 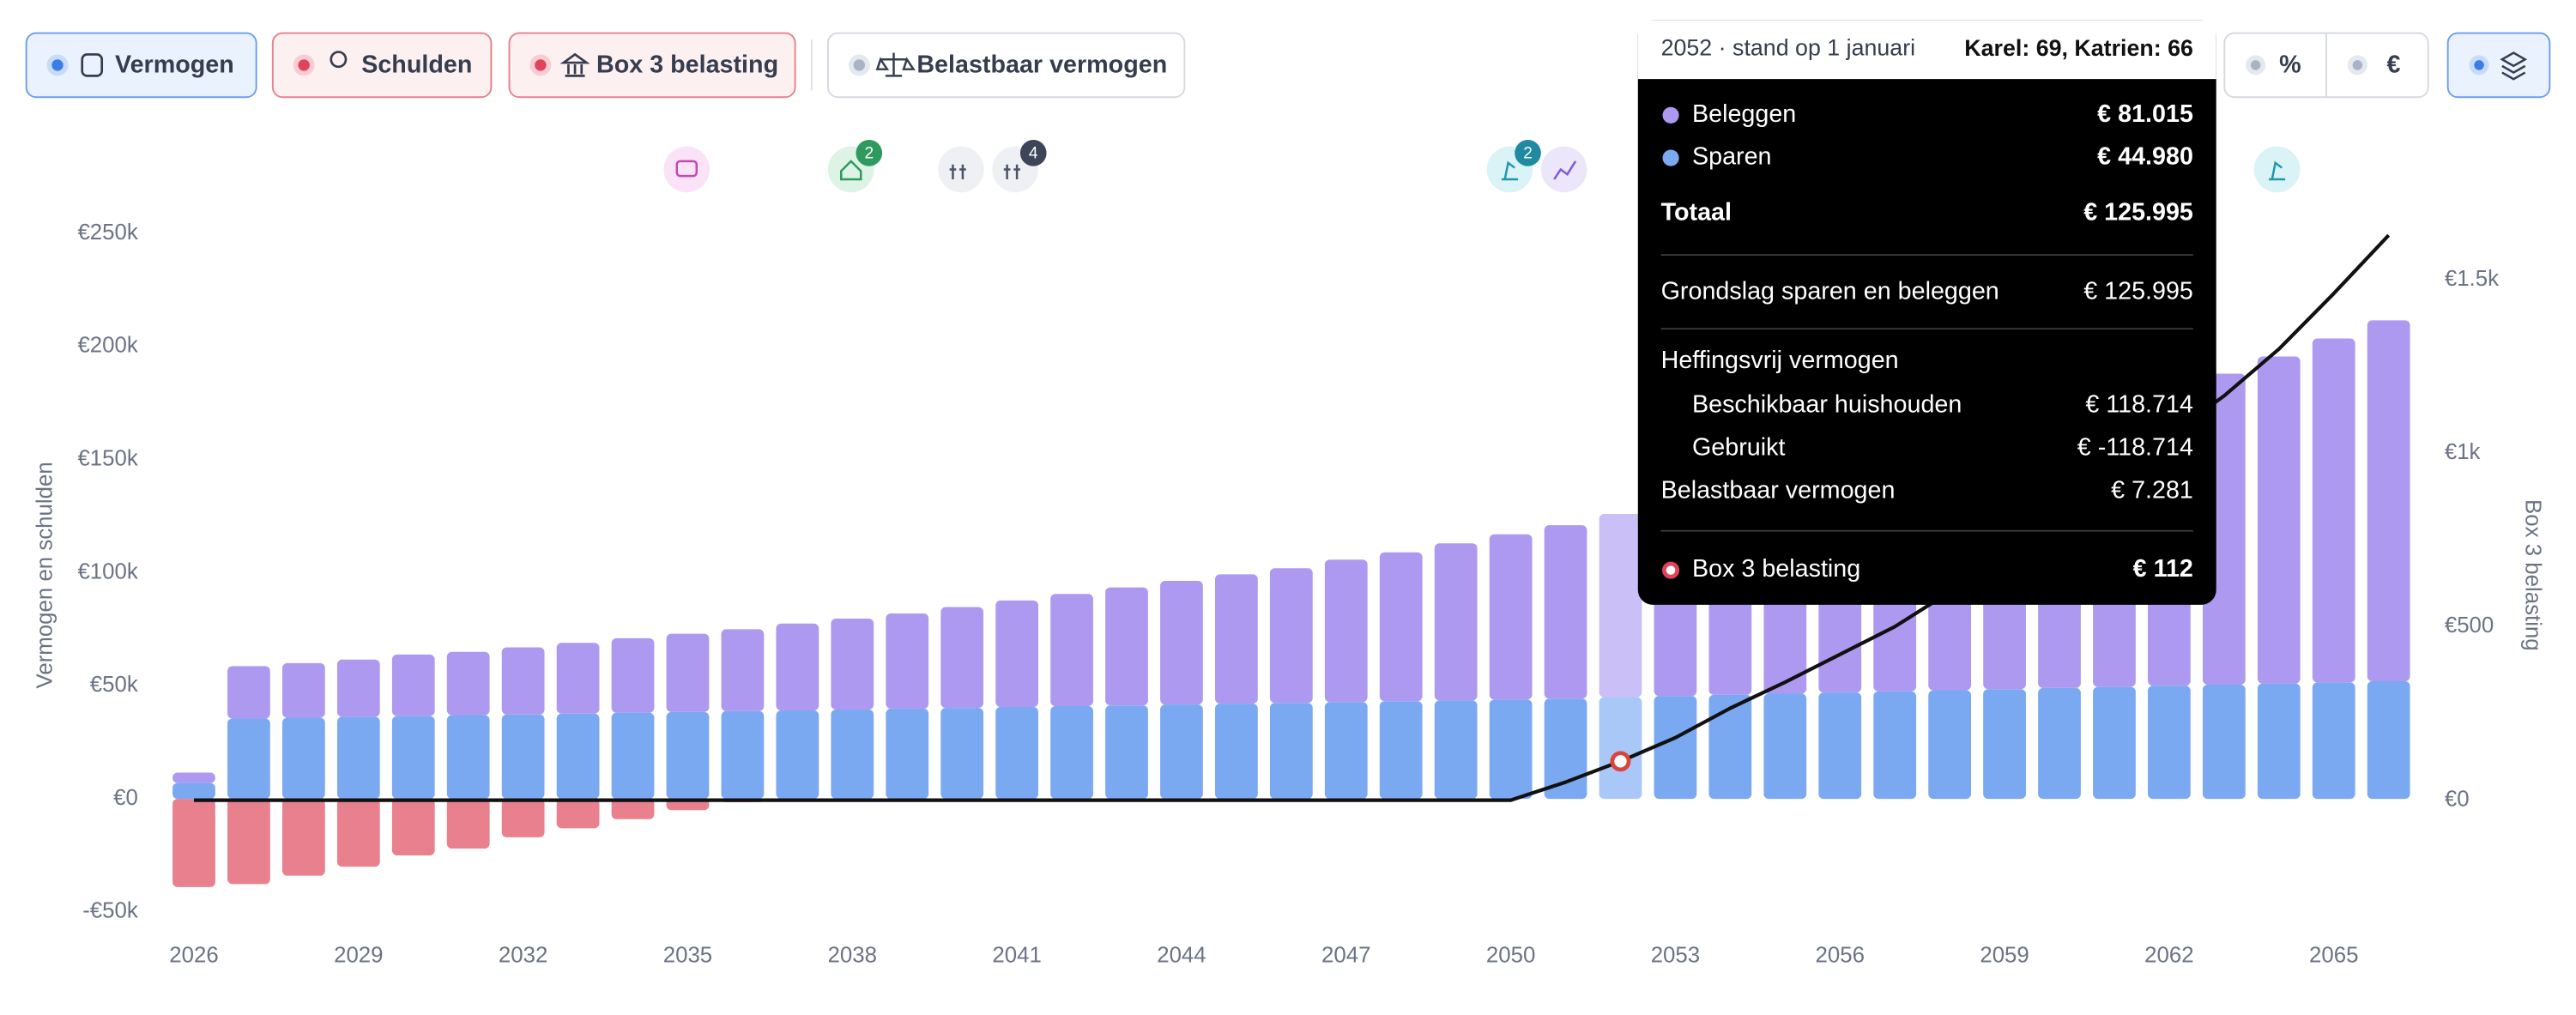 What do you see at coordinates (869, 153) in the screenshot?
I see `badge-count: 2` at bounding box center [869, 153].